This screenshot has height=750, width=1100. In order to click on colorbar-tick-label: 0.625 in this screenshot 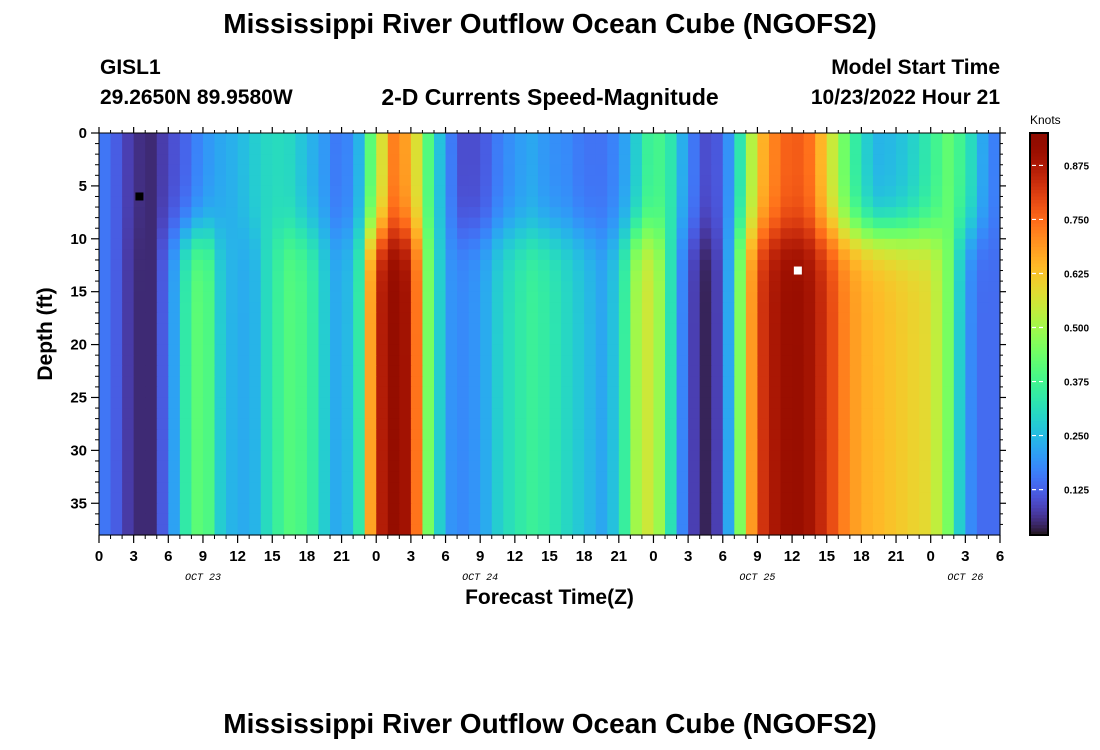, I will do `click(1076, 274)`.